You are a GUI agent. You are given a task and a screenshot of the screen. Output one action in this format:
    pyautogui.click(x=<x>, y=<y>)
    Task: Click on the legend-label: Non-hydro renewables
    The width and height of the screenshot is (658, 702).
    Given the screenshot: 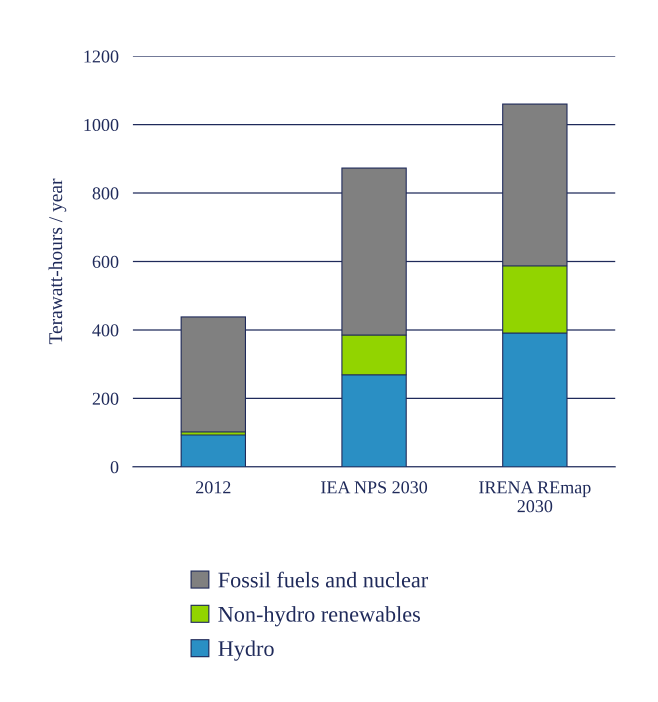 What is the action you would take?
    pyautogui.click(x=319, y=616)
    